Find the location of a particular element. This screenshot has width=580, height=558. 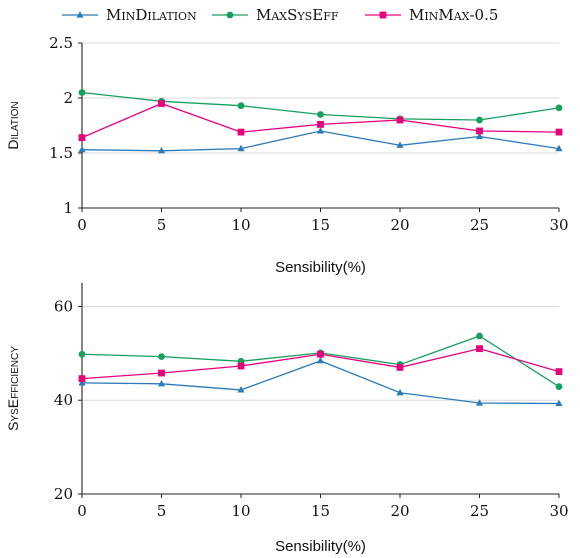

legend: MINDILATION MAXSYSEFF MINMAX-0.5 is located at coordinates (280, 15).